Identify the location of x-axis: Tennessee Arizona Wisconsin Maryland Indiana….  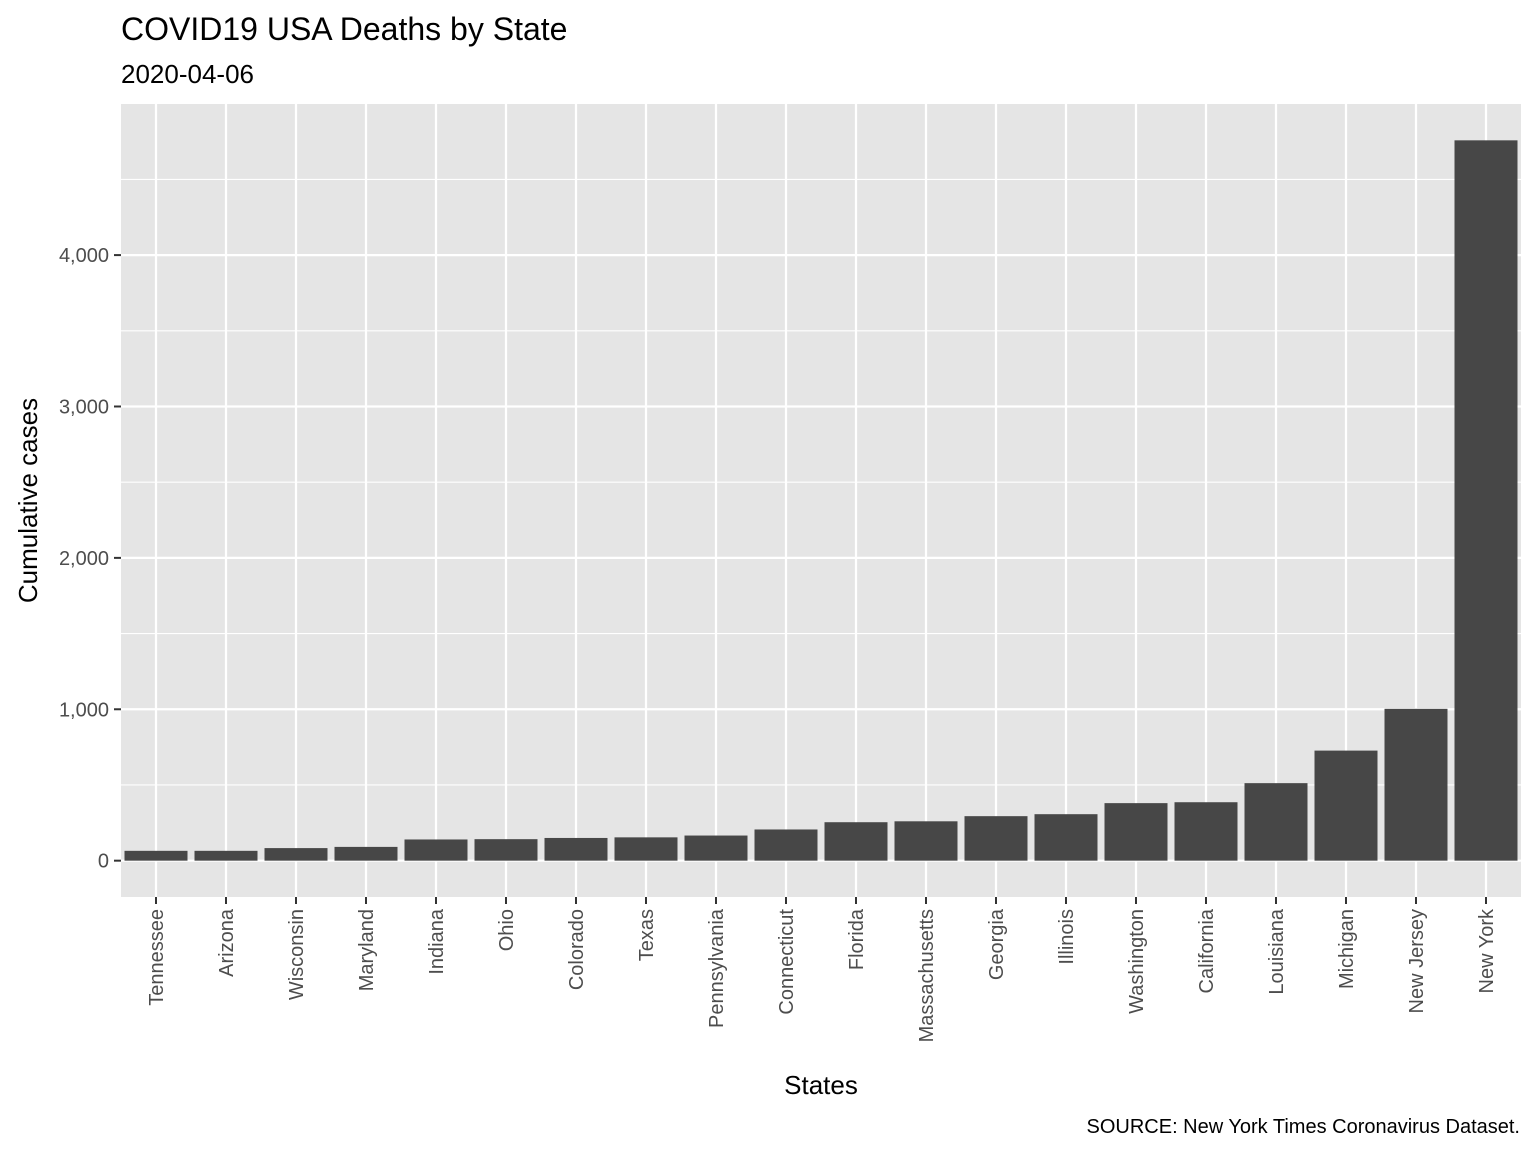
(822, 969).